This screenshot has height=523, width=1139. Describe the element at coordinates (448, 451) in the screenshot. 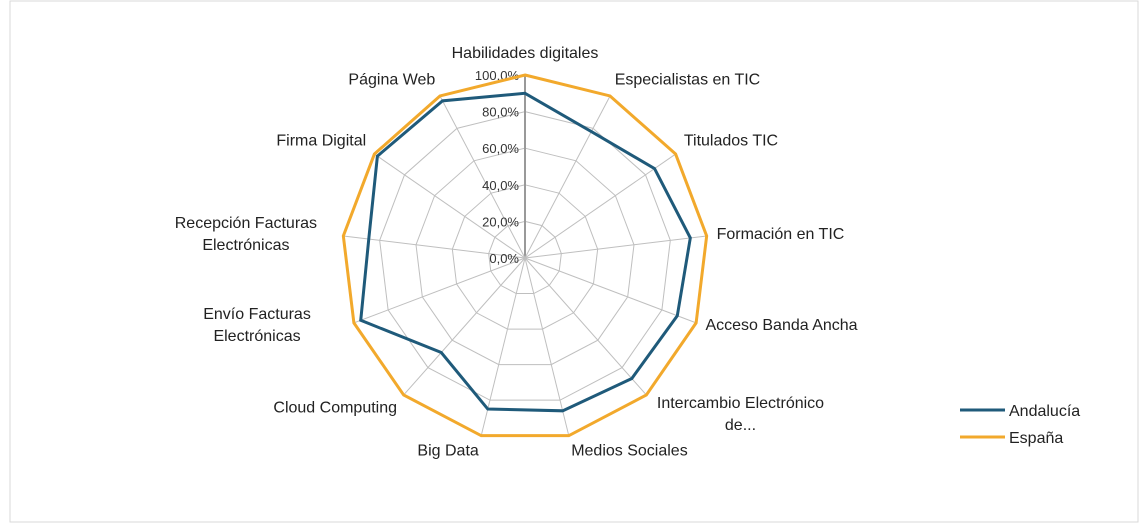

I see `category-label: Big Data` at that location.